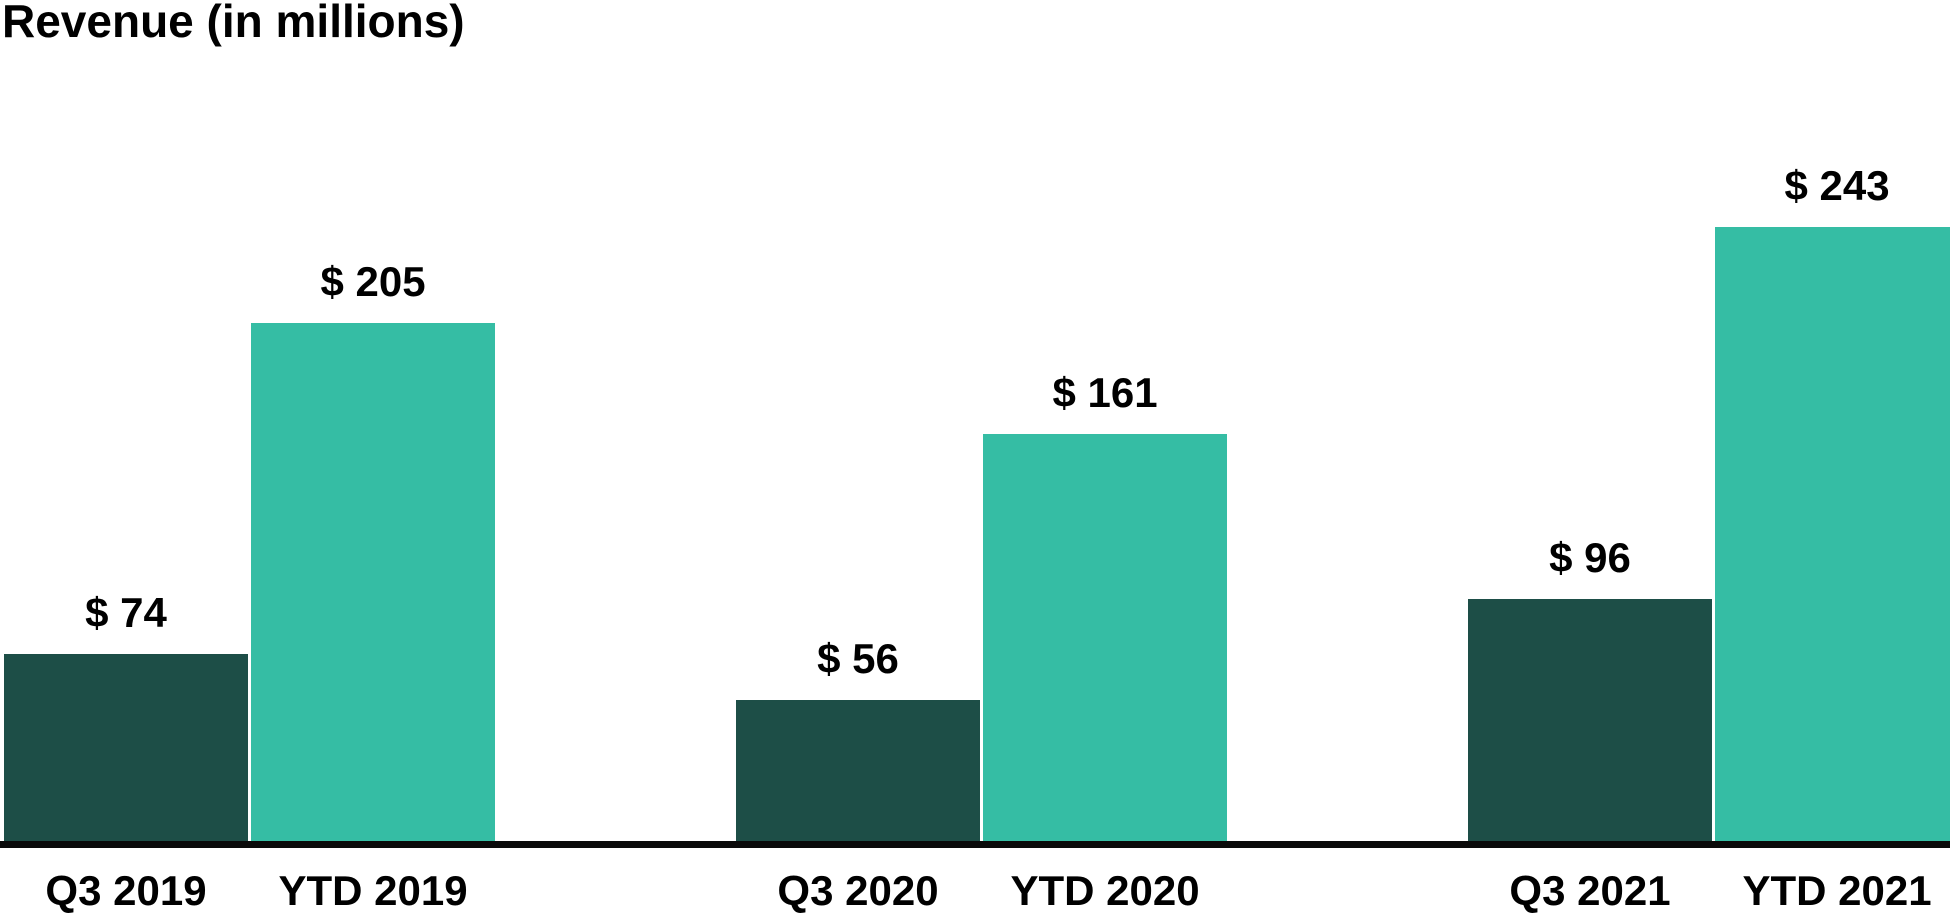 This screenshot has height=918, width=1950. Describe the element at coordinates (1590, 720) in the screenshot. I see `bar-q3-2021` at that location.